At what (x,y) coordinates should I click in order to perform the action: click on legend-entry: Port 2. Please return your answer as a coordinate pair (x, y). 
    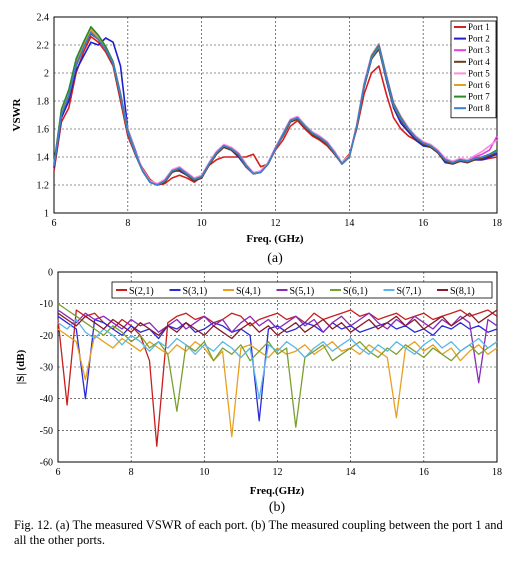
    Looking at the image, I should click on (479, 39).